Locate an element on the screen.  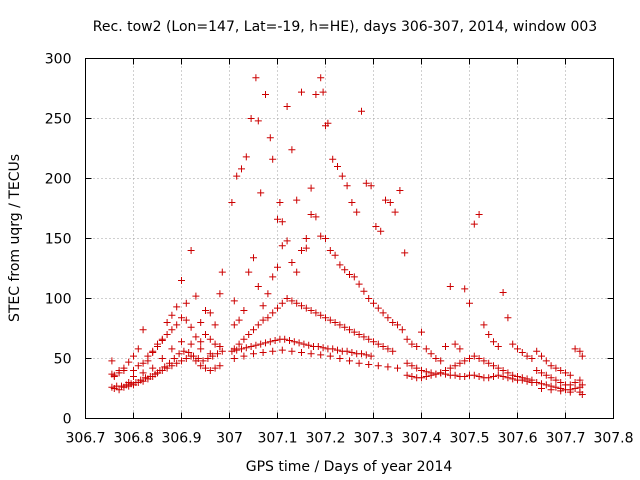
x-tick-label: 307.8 is located at coordinates (613, 439).